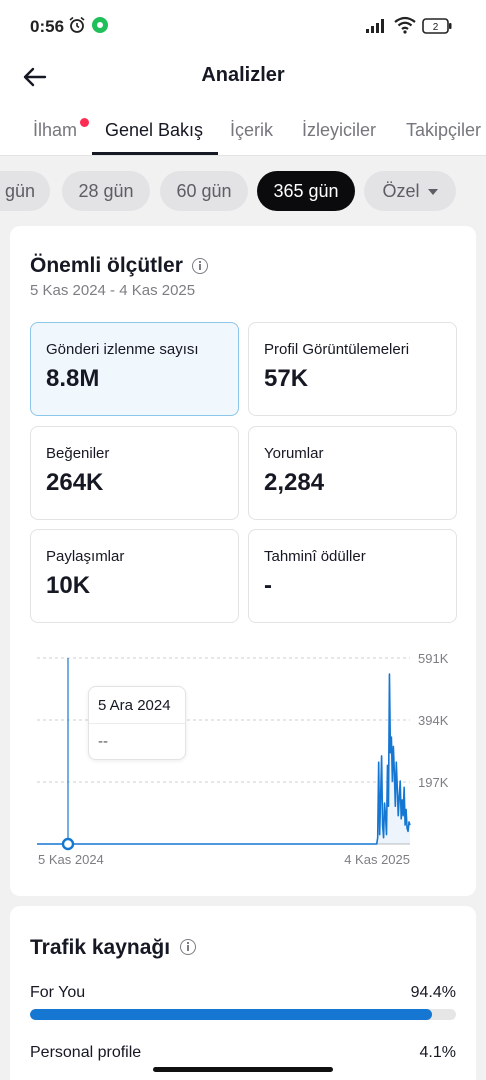  Describe the element at coordinates (155, 153) in the screenshot. I see `active-tab-indicator` at that location.